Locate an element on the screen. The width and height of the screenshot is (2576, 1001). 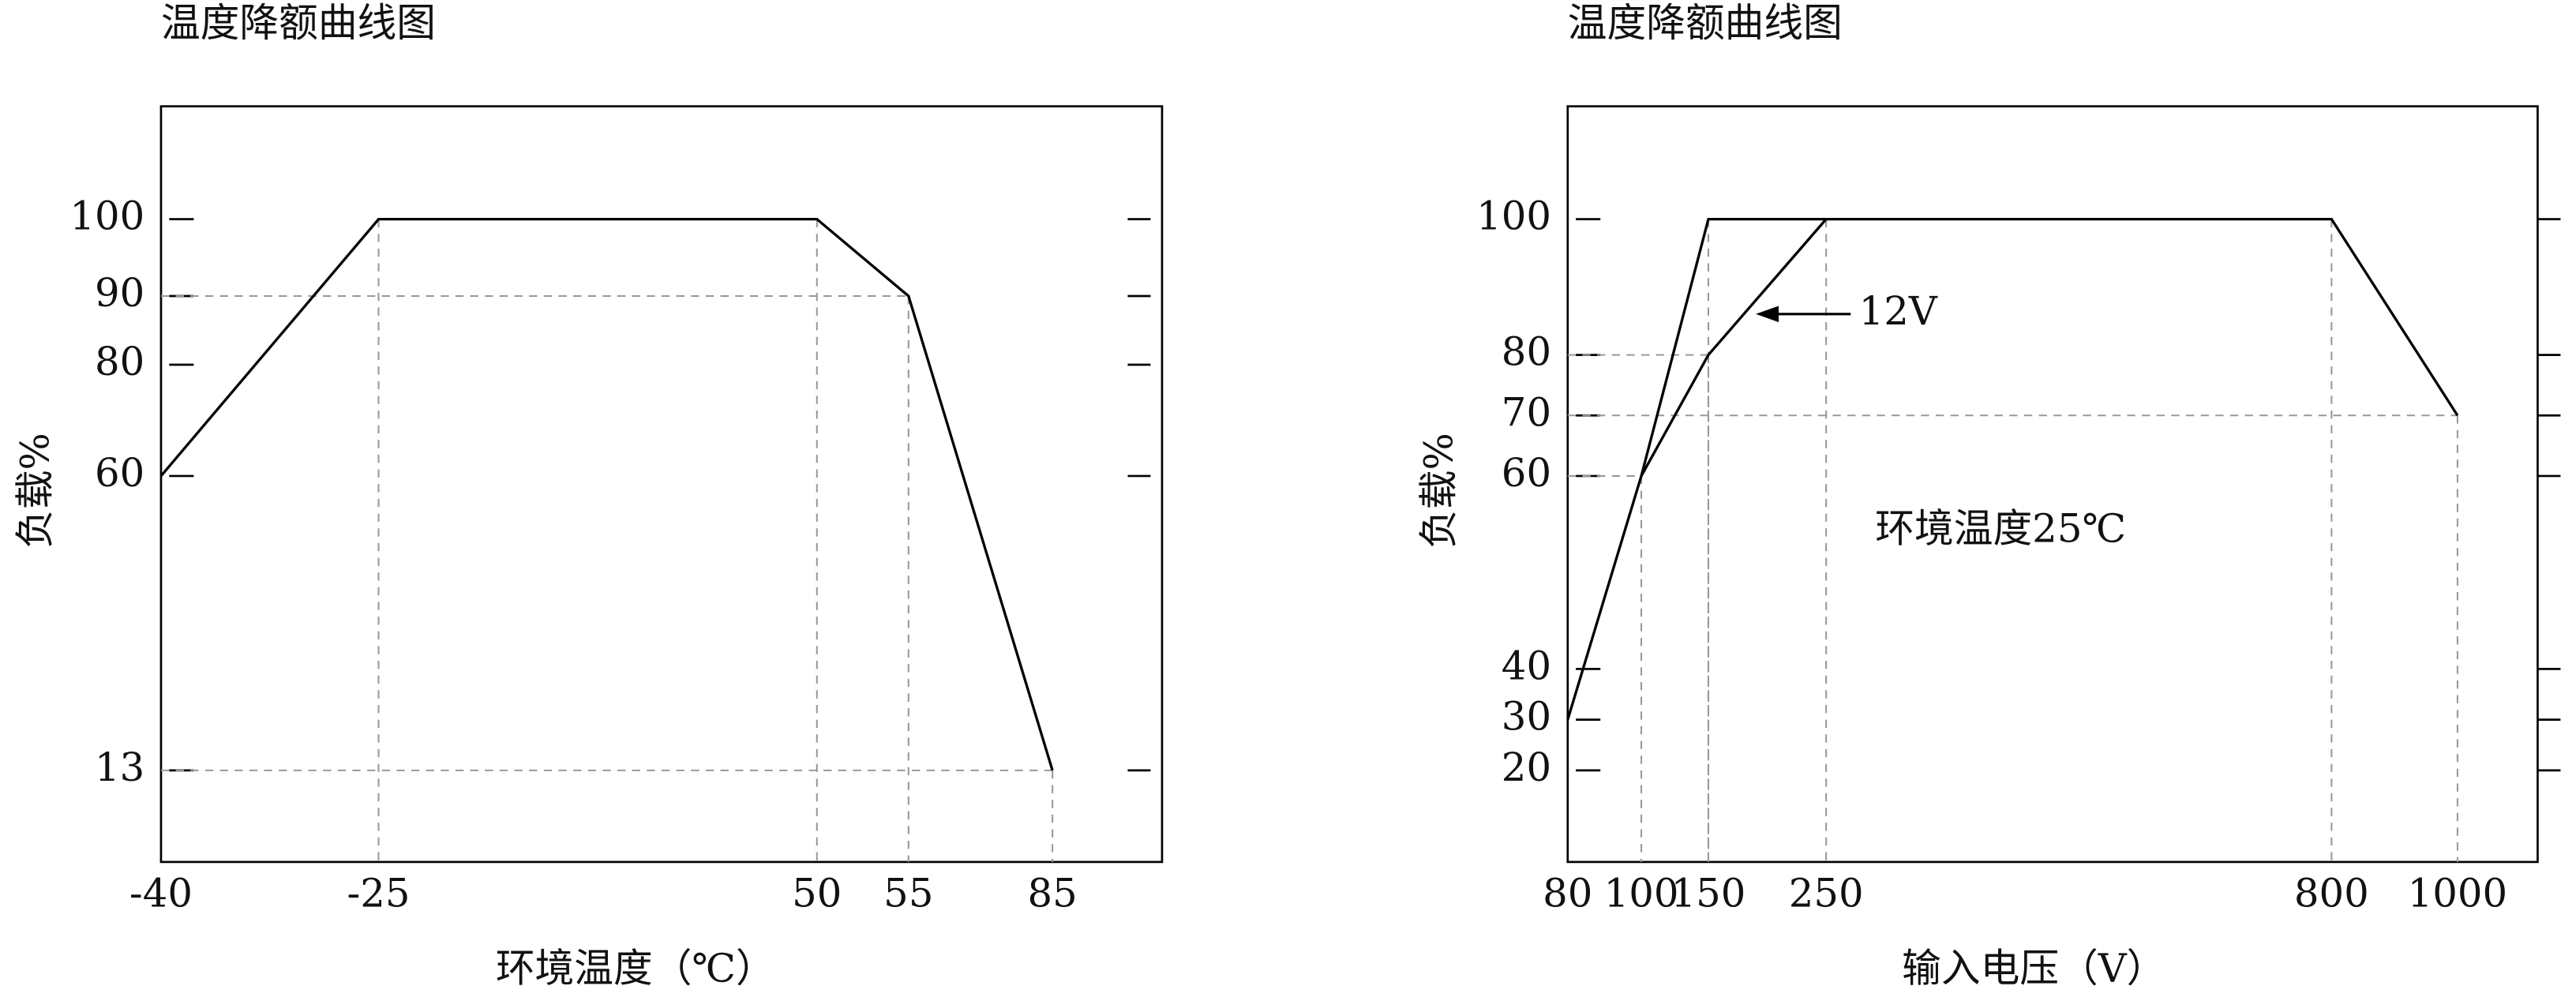
x-tick-label: 250 is located at coordinates (1826, 893).